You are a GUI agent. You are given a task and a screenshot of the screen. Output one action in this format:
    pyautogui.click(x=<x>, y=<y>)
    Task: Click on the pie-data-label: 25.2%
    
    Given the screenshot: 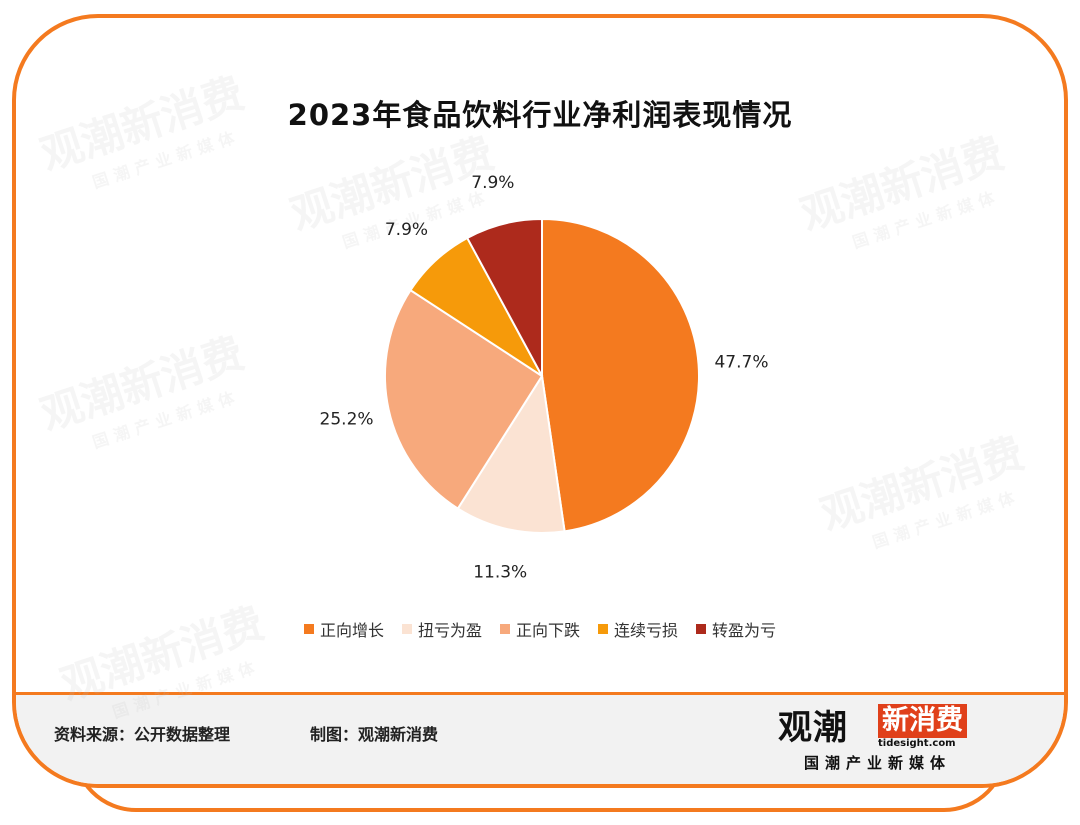 What is the action you would take?
    pyautogui.click(x=347, y=419)
    